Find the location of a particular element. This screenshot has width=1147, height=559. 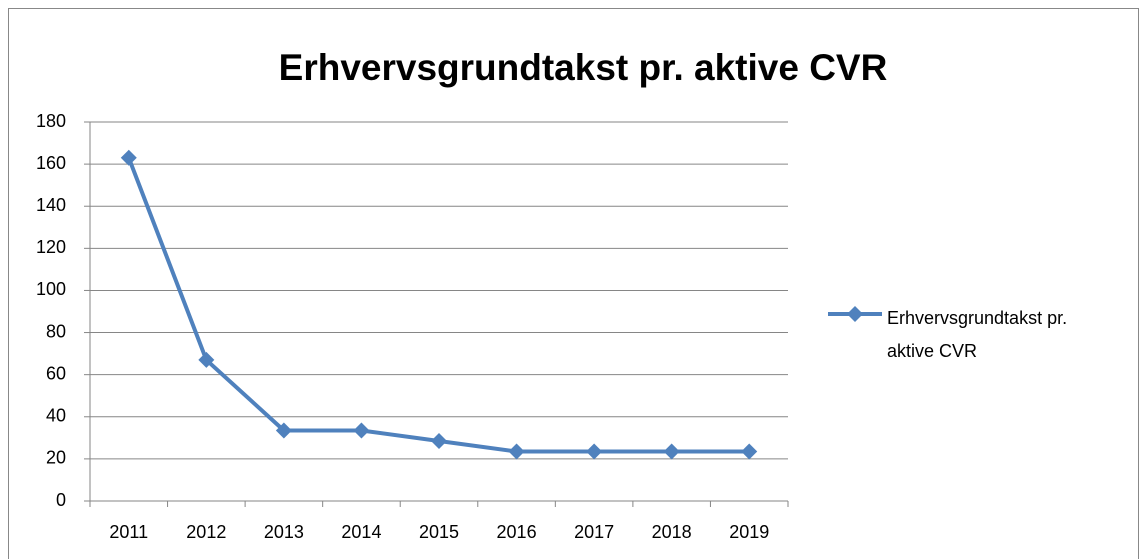

x-tick-label: 2018 is located at coordinates (672, 532).